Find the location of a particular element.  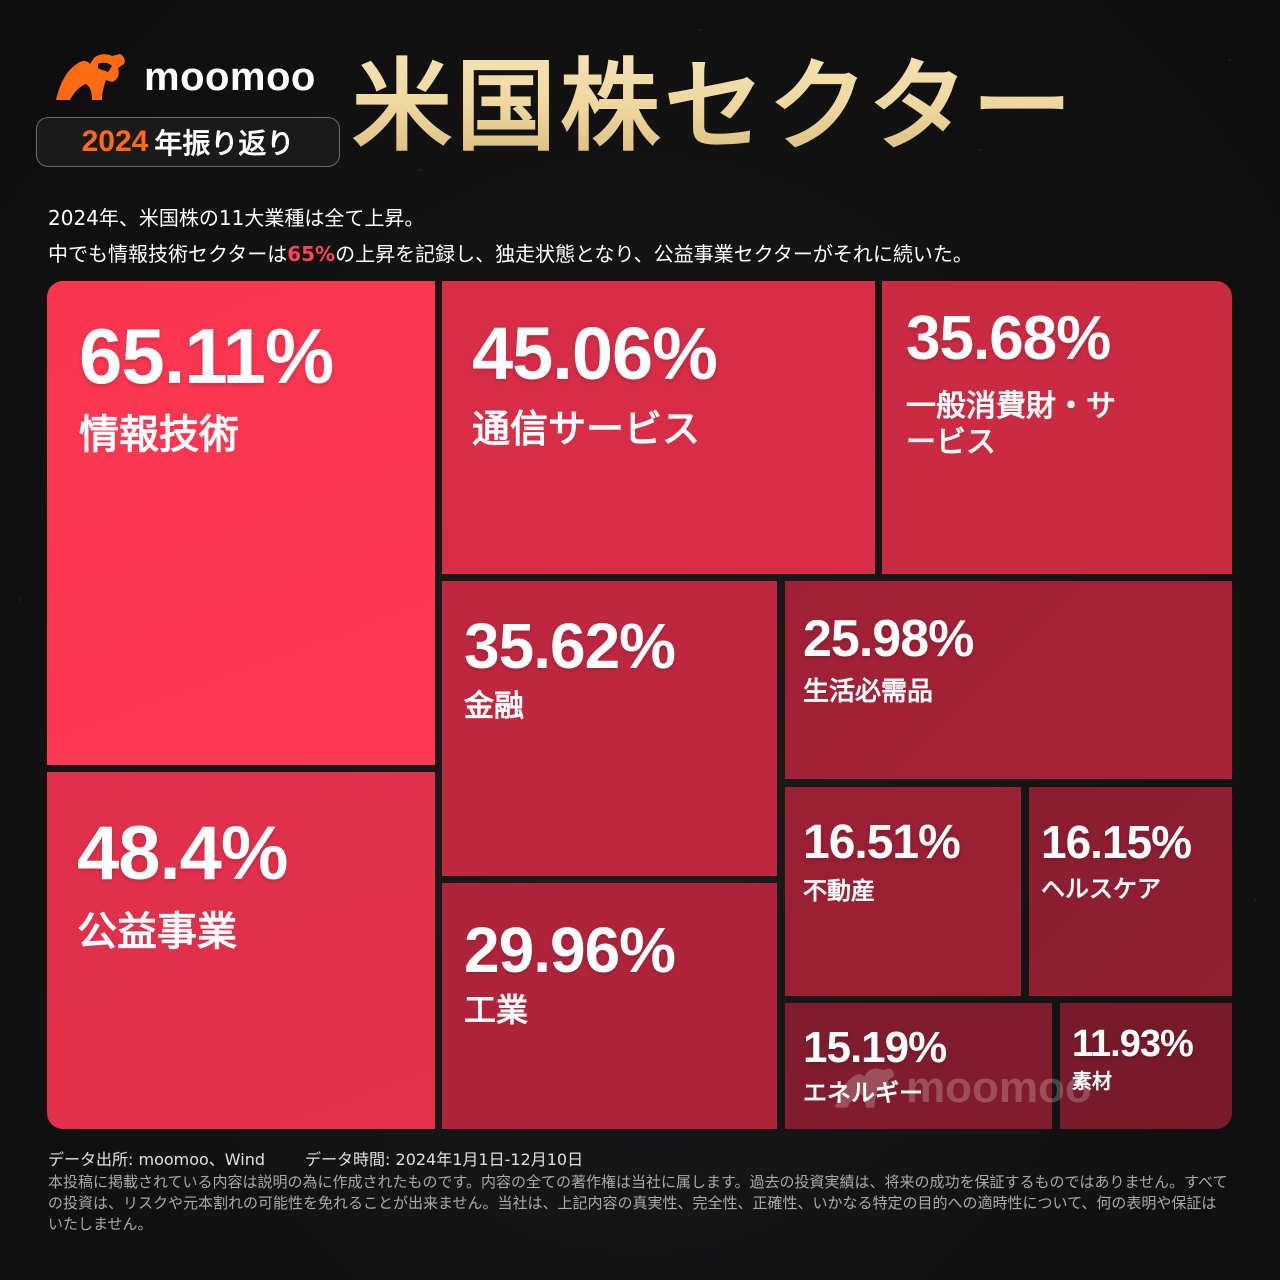

cell-value: 48.4% is located at coordinates (182, 853).